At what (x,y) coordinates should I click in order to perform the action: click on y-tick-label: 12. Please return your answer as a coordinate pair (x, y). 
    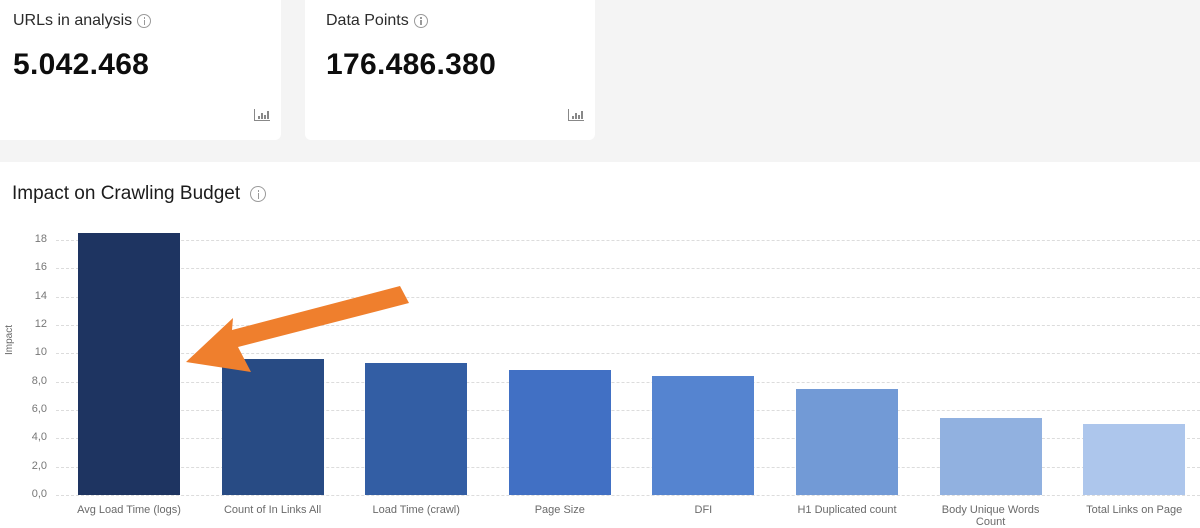
    Looking at the image, I should click on (40, 323).